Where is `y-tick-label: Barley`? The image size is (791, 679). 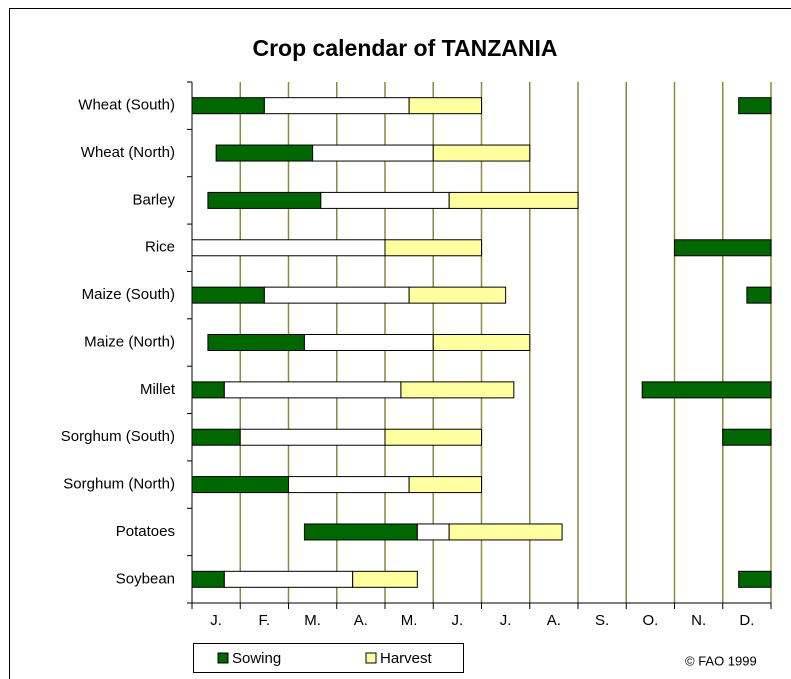 y-tick-label: Barley is located at coordinates (153, 199).